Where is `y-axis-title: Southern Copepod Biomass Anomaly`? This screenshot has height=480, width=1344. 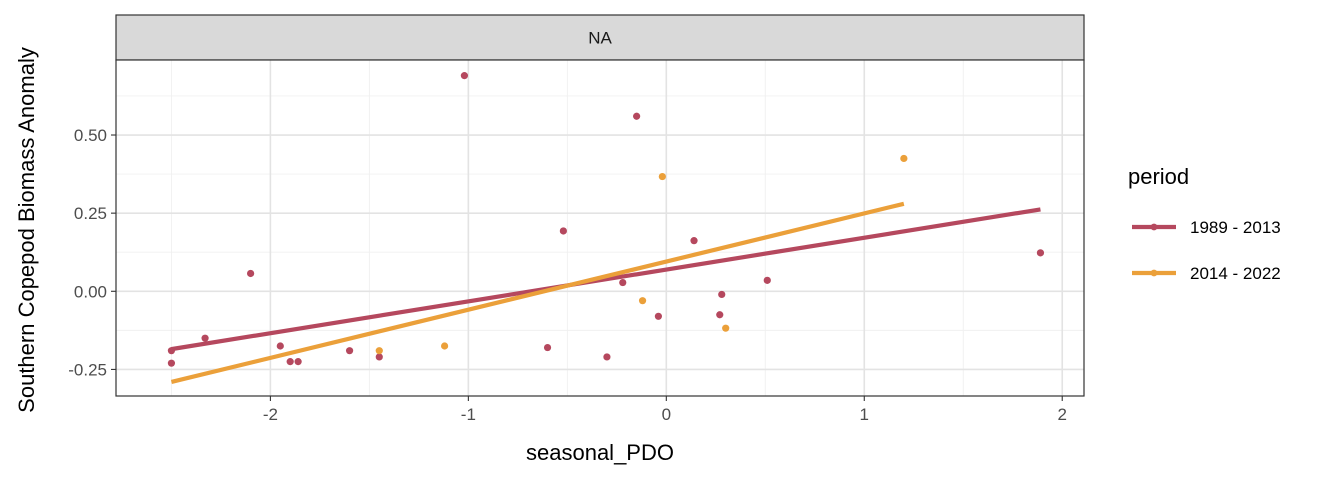 y-axis-title: Southern Copepod Biomass Anomaly is located at coordinates (26, 230).